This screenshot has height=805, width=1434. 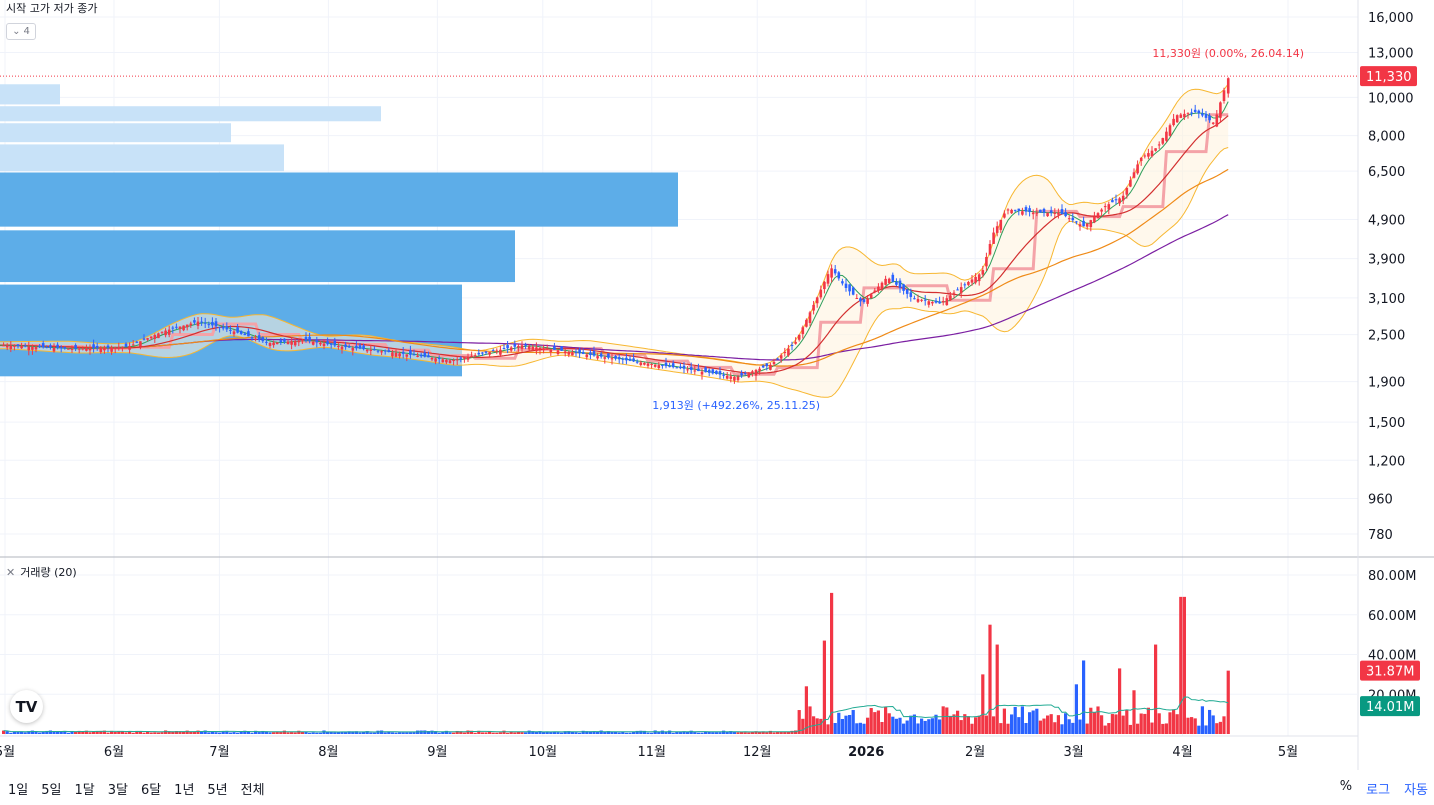 What do you see at coordinates (1380, 535) in the screenshot?
I see `price-tick-label: 780` at bounding box center [1380, 535].